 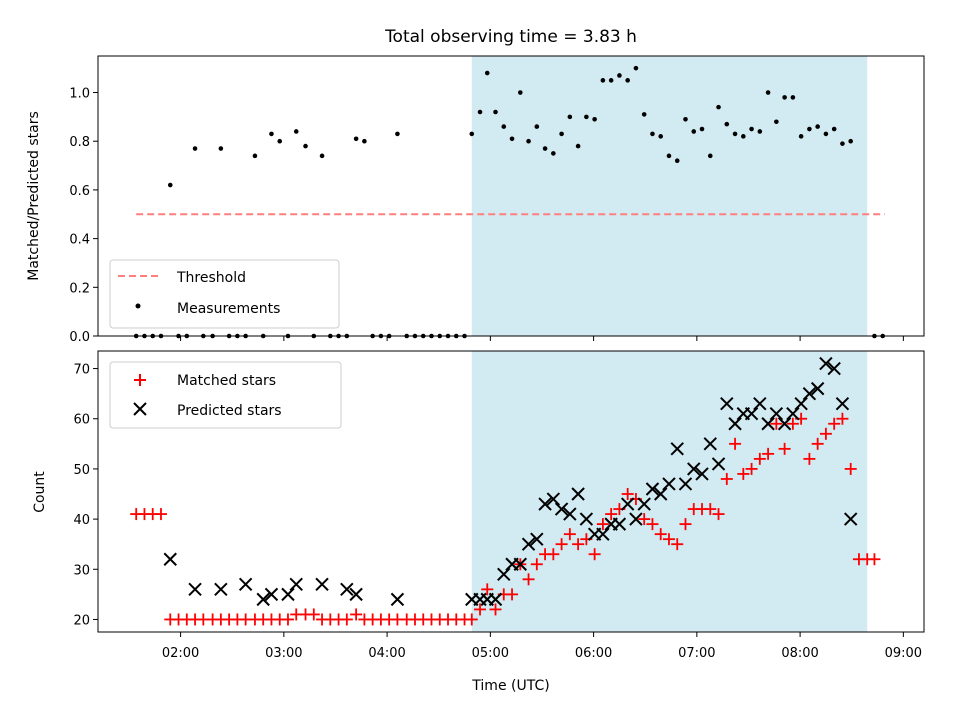 What do you see at coordinates (79, 240) in the screenshot?
I see `ratio-y-tick-label: 0.4` at bounding box center [79, 240].